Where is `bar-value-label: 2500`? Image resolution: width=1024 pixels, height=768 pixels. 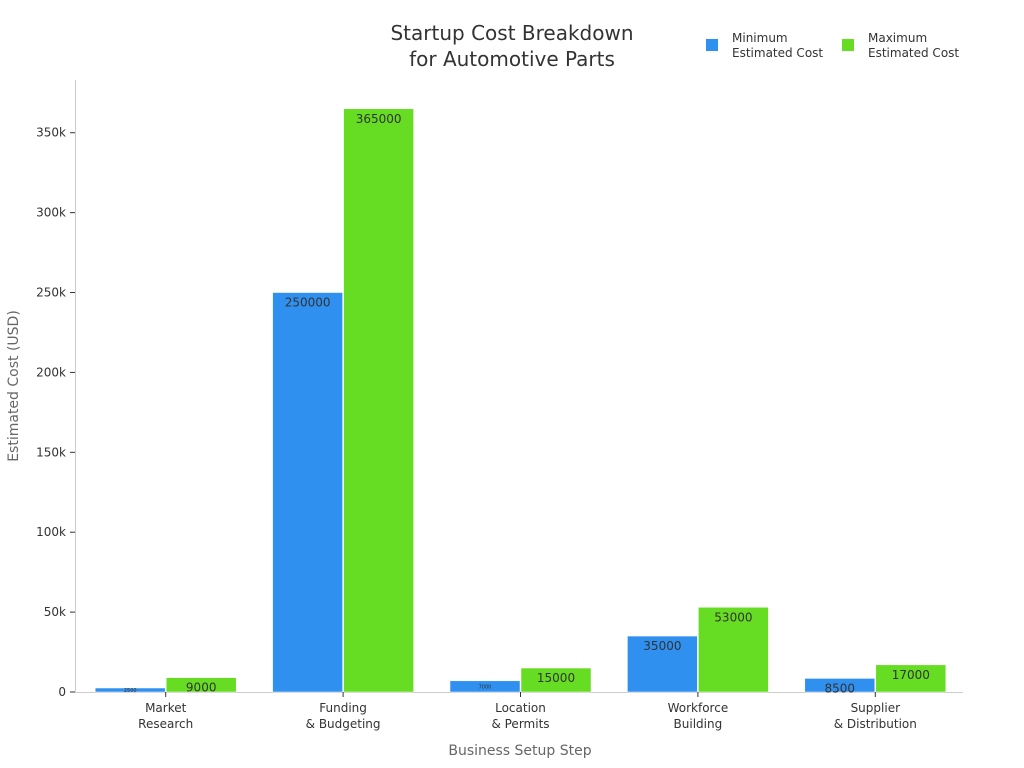
bar-value-label: 2500 is located at coordinates (130, 691).